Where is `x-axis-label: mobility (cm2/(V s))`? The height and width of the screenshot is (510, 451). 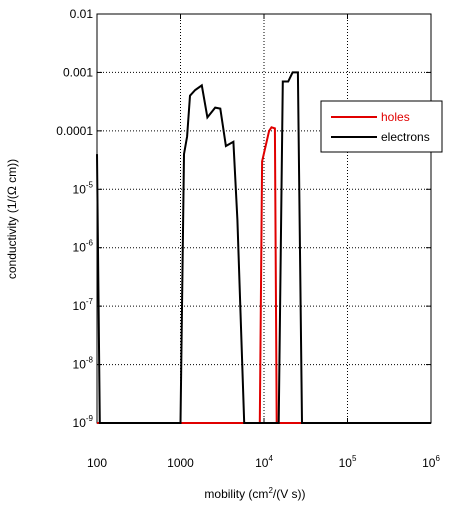 x-axis-label: mobility (cm2/(V s)) is located at coordinates (254, 493).